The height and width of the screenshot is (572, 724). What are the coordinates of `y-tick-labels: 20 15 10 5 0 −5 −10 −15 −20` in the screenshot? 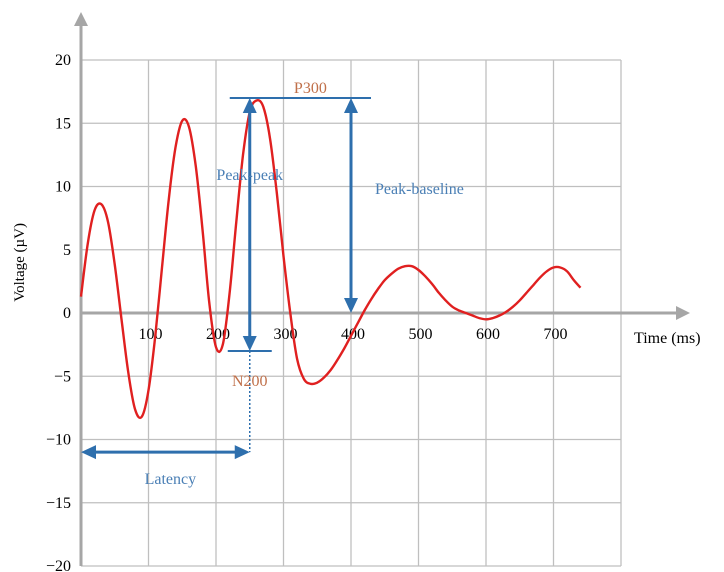 It's located at (58, 312).